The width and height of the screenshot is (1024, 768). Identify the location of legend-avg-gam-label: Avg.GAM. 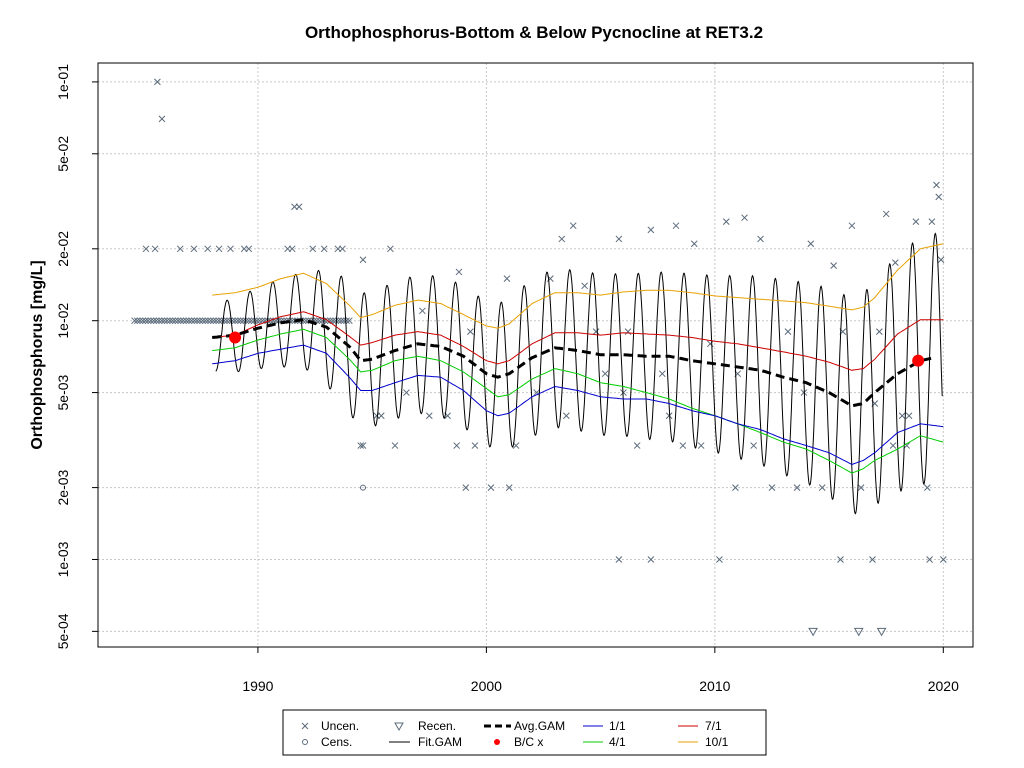
(539, 726).